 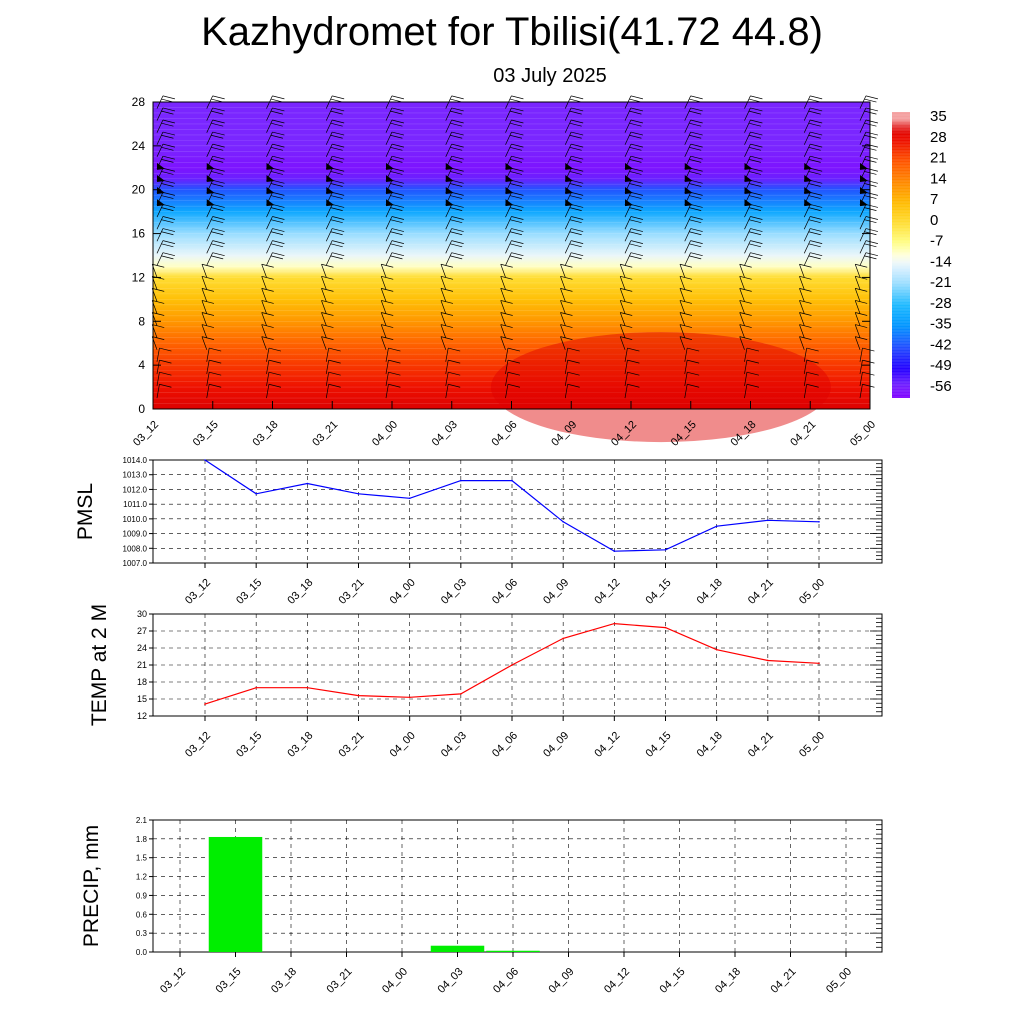 What do you see at coordinates (249, 745) in the screenshot?
I see `x-tick-label: 03_15` at bounding box center [249, 745].